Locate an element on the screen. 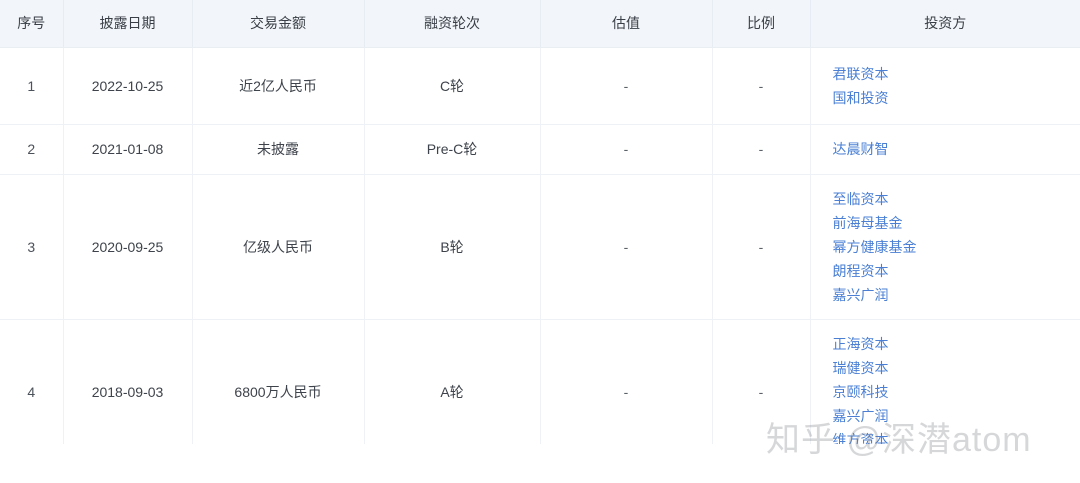  investor-link: 达晨财智 is located at coordinates (860, 149).